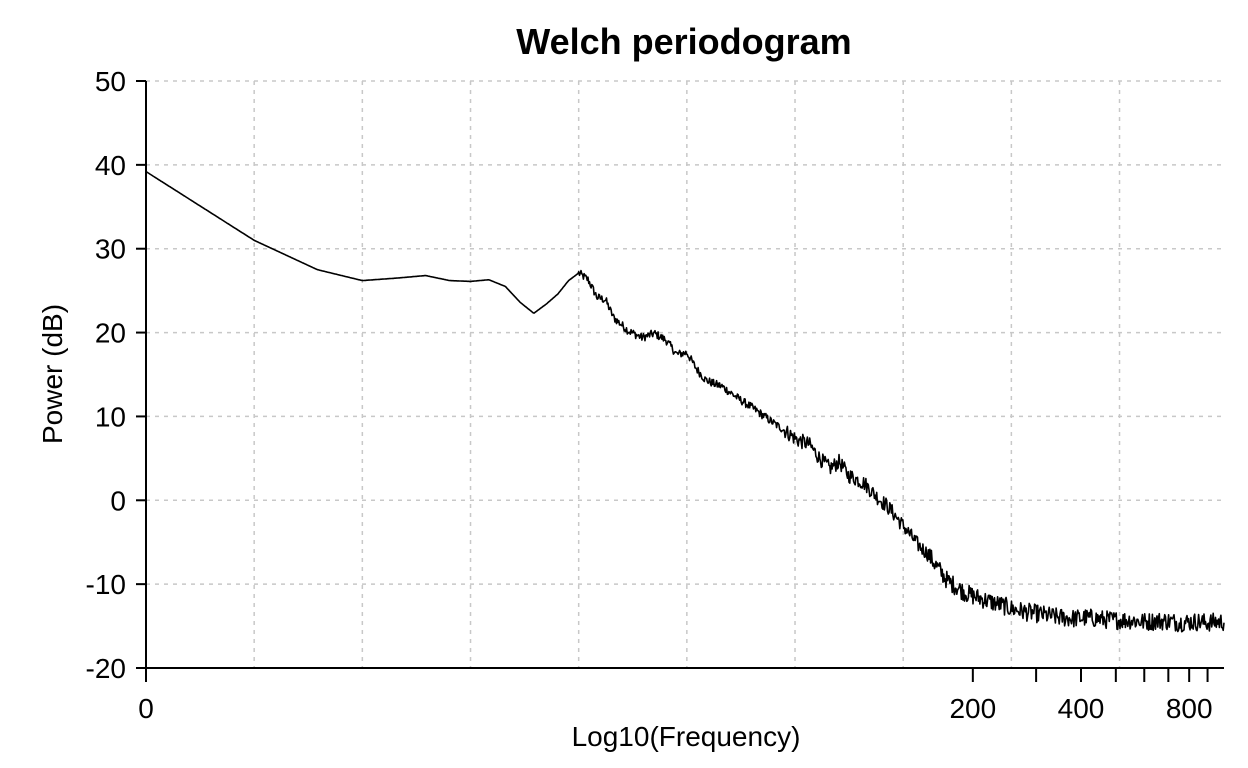 Image resolution: width=1248 pixels, height=768 pixels. What do you see at coordinates (110, 333) in the screenshot?
I see `y-tick-label: 20` at bounding box center [110, 333].